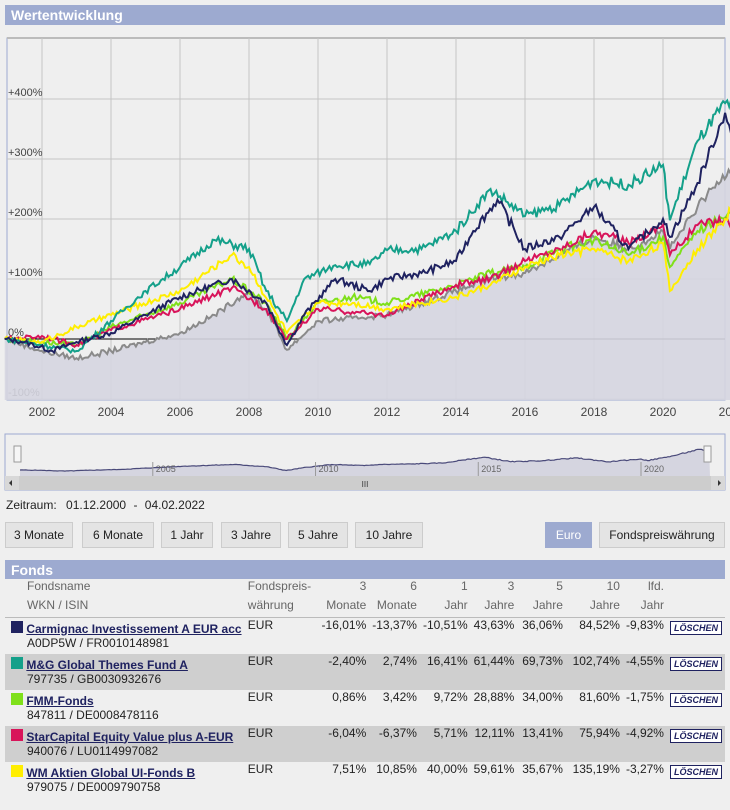 Image resolution: width=730 pixels, height=810 pixels. I want to click on x-tick-label: 2006, so click(180, 412).